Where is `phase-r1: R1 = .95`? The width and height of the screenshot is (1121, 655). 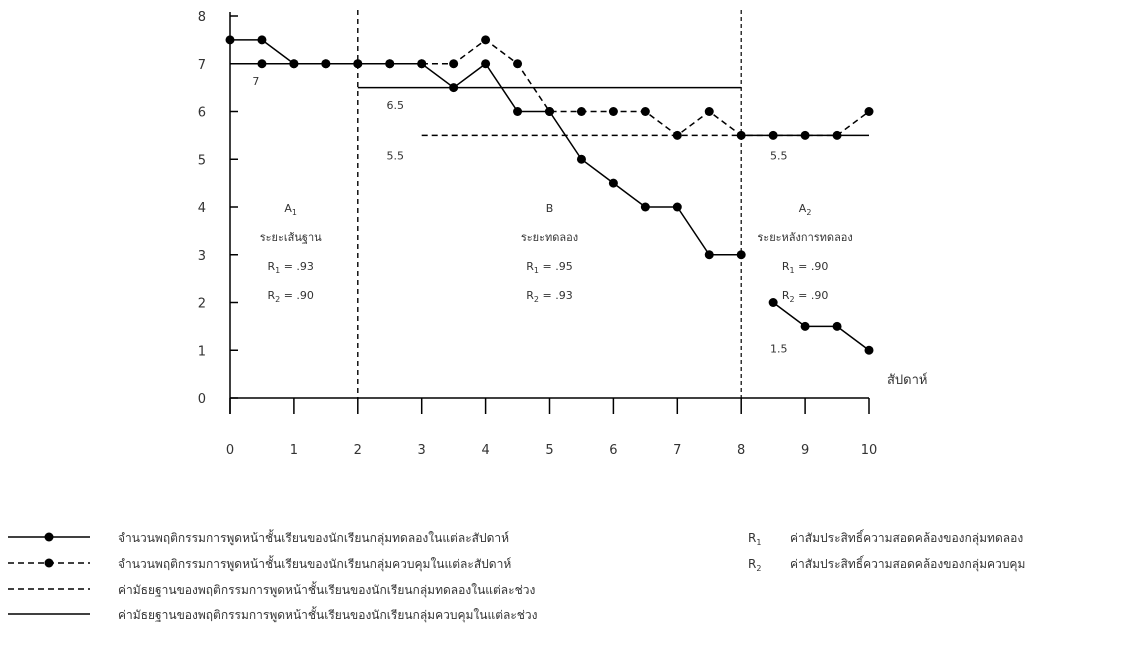
phase-r1: R1 = .95 is located at coordinates (549, 267).